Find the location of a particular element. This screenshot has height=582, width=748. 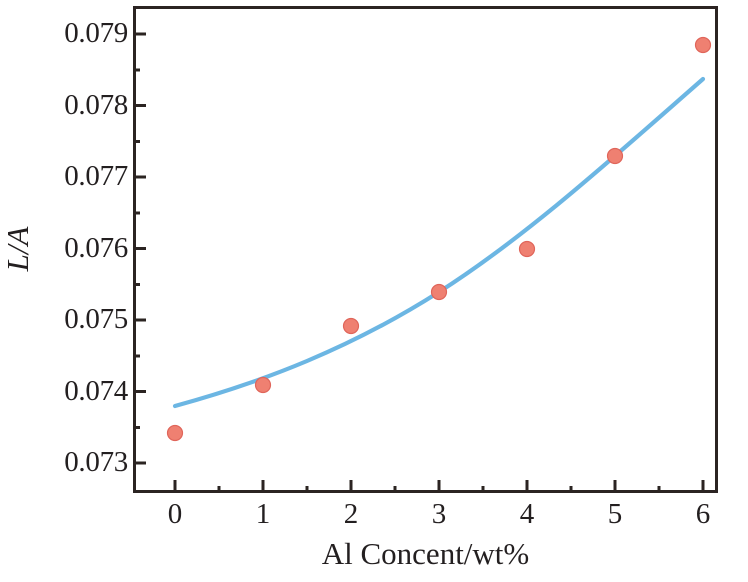

x-tick-label: 6 is located at coordinates (703, 514).